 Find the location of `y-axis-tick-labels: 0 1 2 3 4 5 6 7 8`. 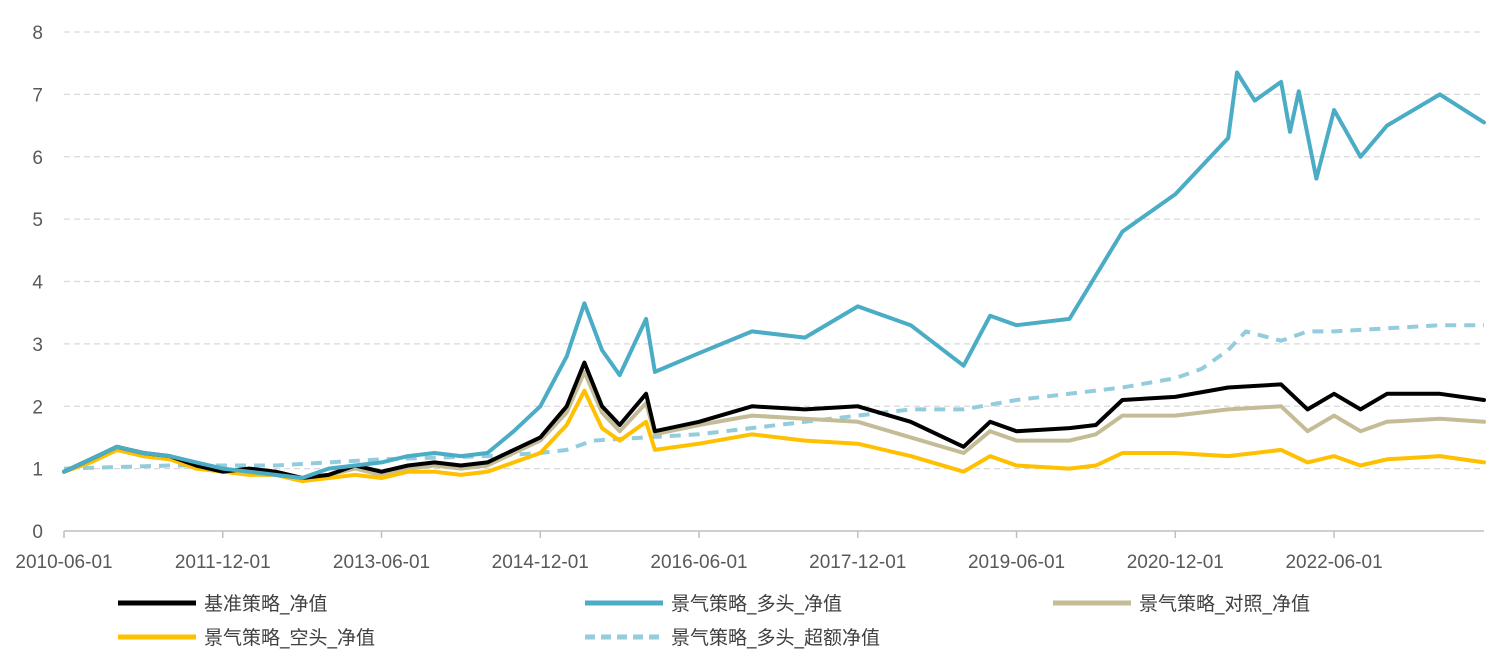

y-axis-tick-labels: 0 1 2 3 4 5 6 7 8 is located at coordinates (37, 283).